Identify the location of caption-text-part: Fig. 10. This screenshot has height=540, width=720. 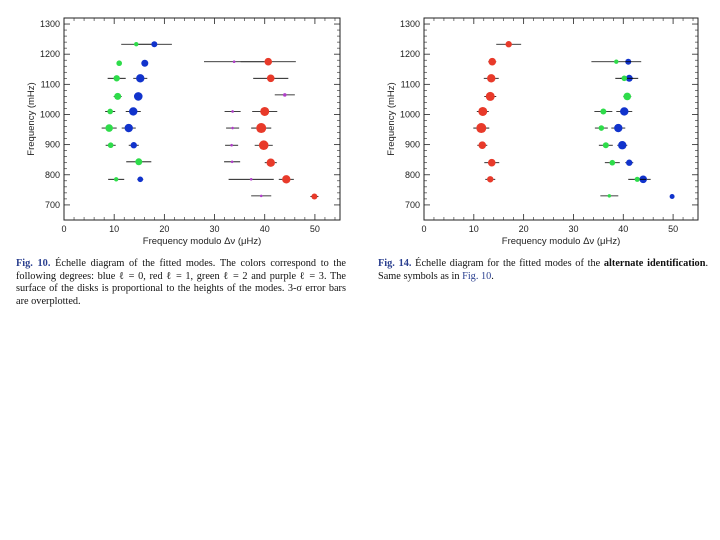
(477, 276).